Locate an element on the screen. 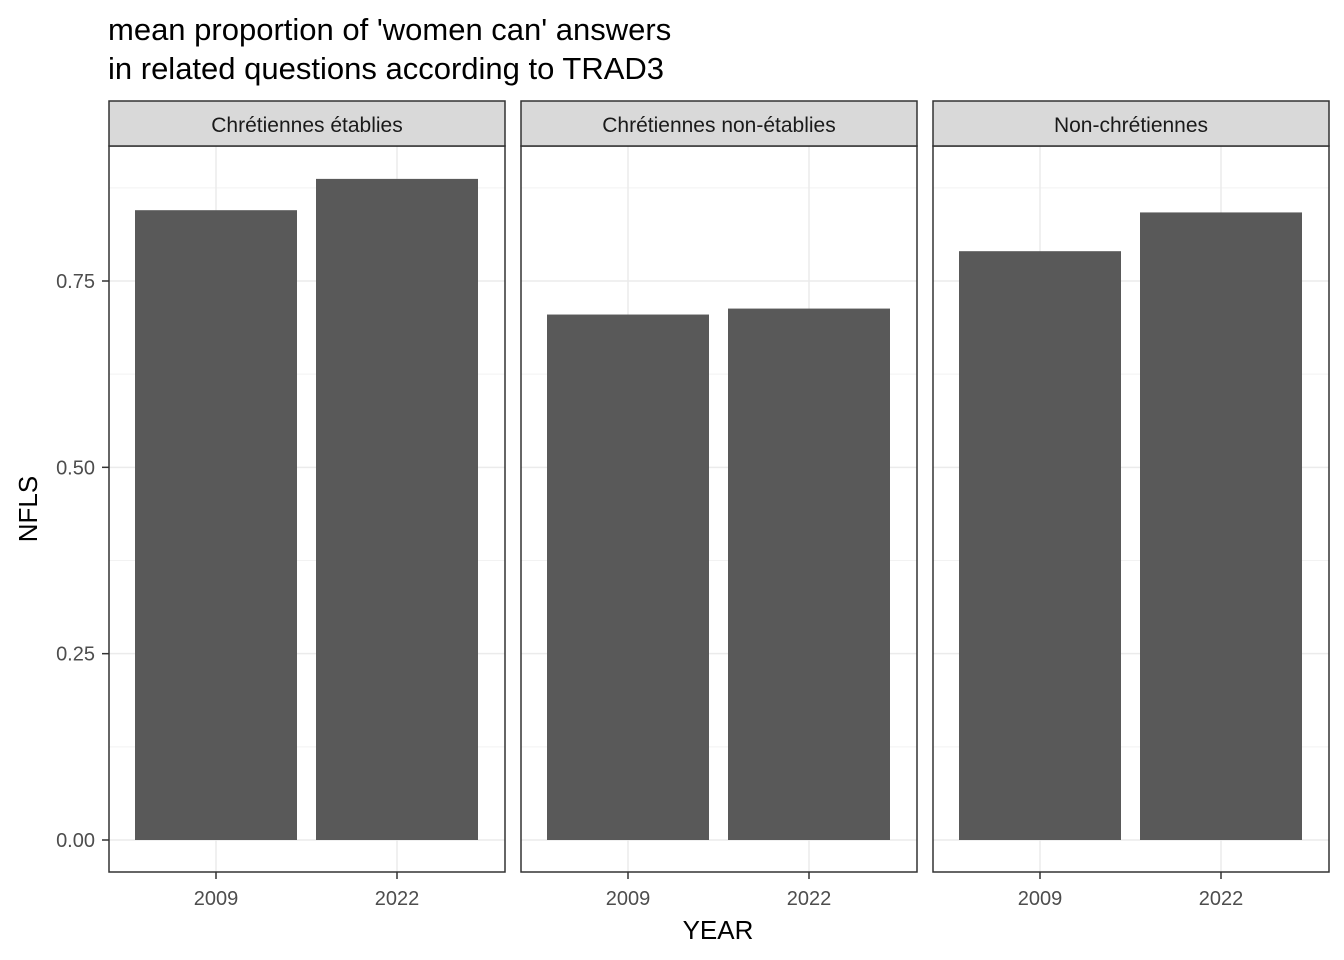  chart-title-line-1: mean proportion of 'women can' answers is located at coordinates (389, 29).